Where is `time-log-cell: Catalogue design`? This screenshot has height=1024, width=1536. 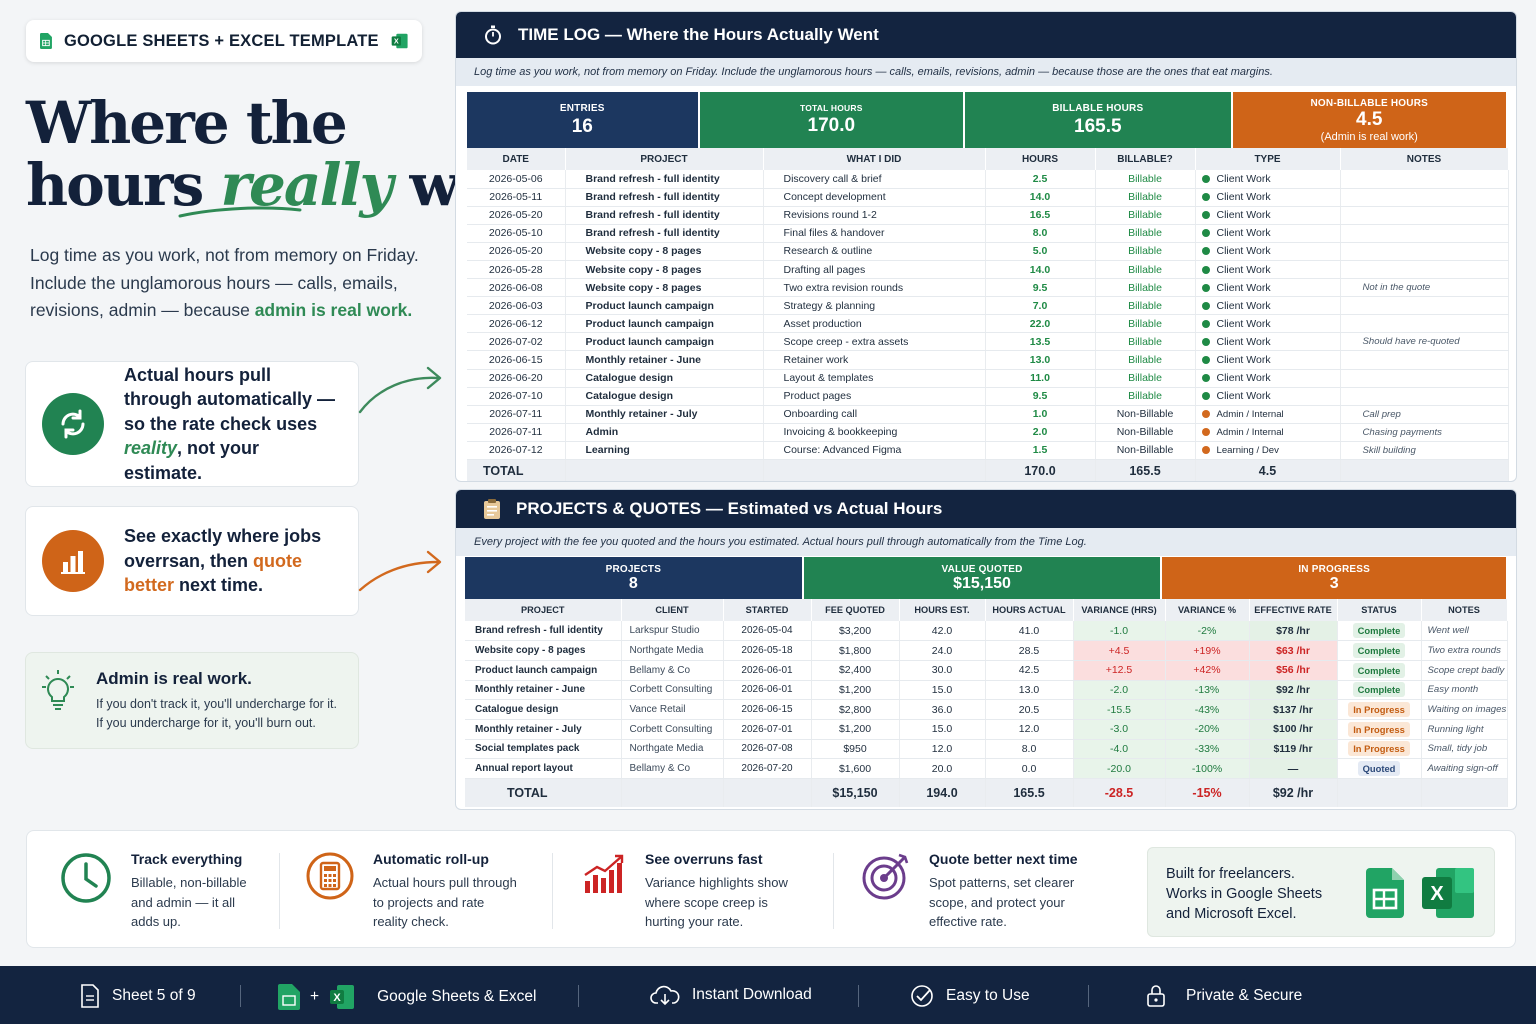
time-log-cell: Catalogue design is located at coordinates (664, 396).